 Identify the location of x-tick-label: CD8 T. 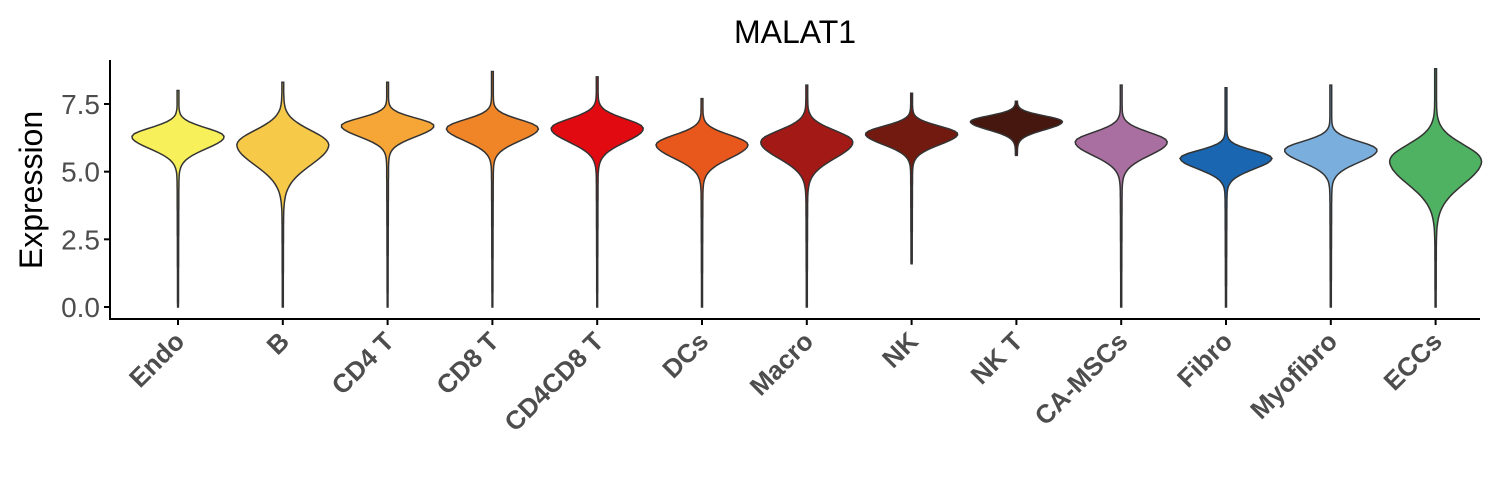
(467, 363).